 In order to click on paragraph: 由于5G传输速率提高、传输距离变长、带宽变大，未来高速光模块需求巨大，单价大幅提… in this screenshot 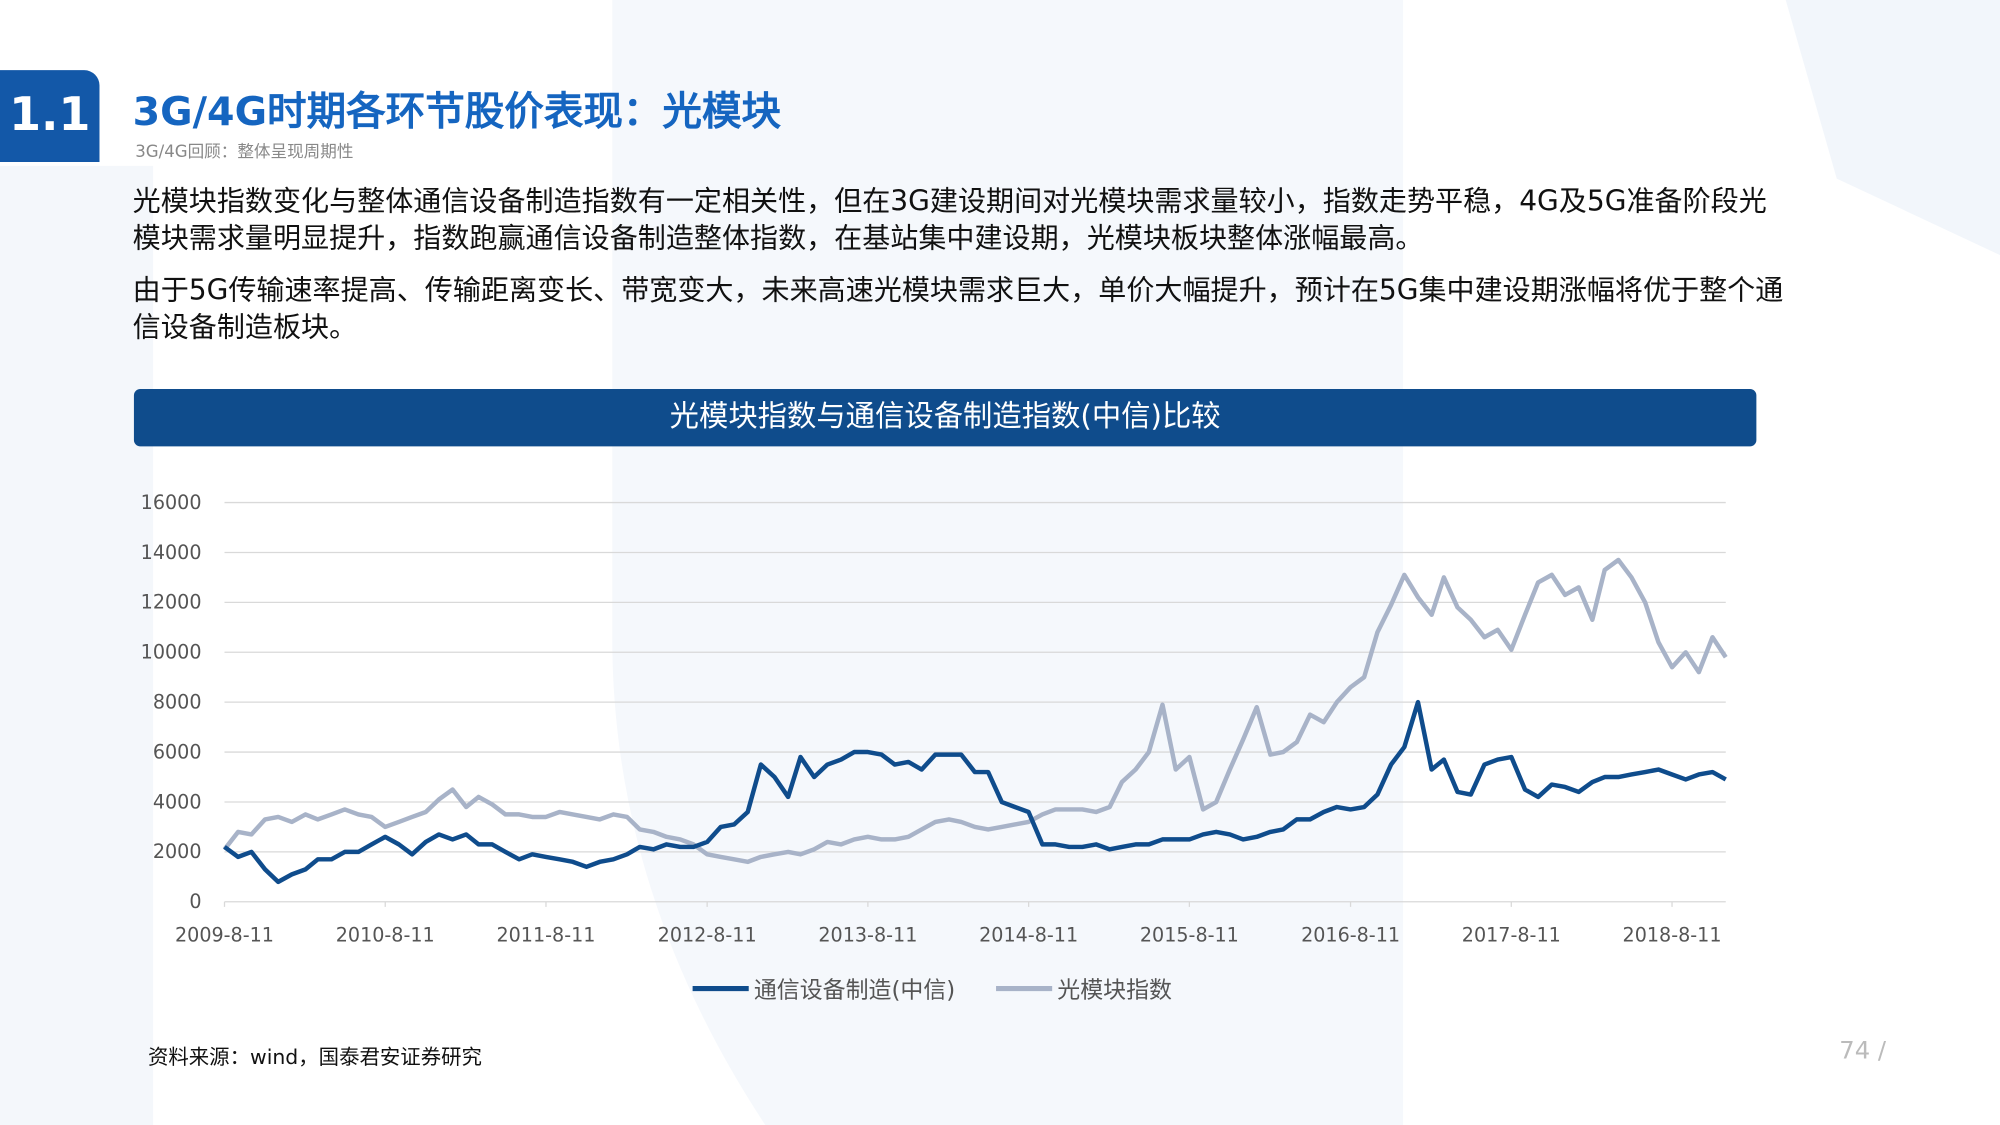, I will do `click(958, 310)`.